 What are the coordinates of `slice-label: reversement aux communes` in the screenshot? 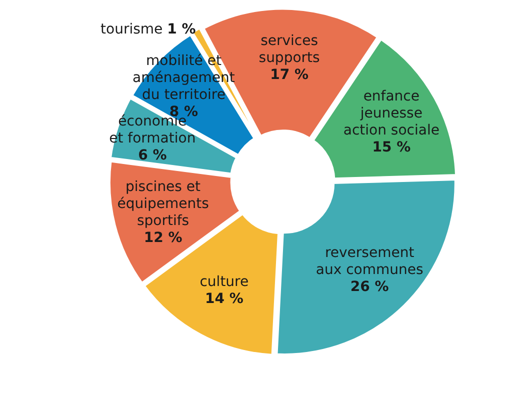 It's located at (370, 261).